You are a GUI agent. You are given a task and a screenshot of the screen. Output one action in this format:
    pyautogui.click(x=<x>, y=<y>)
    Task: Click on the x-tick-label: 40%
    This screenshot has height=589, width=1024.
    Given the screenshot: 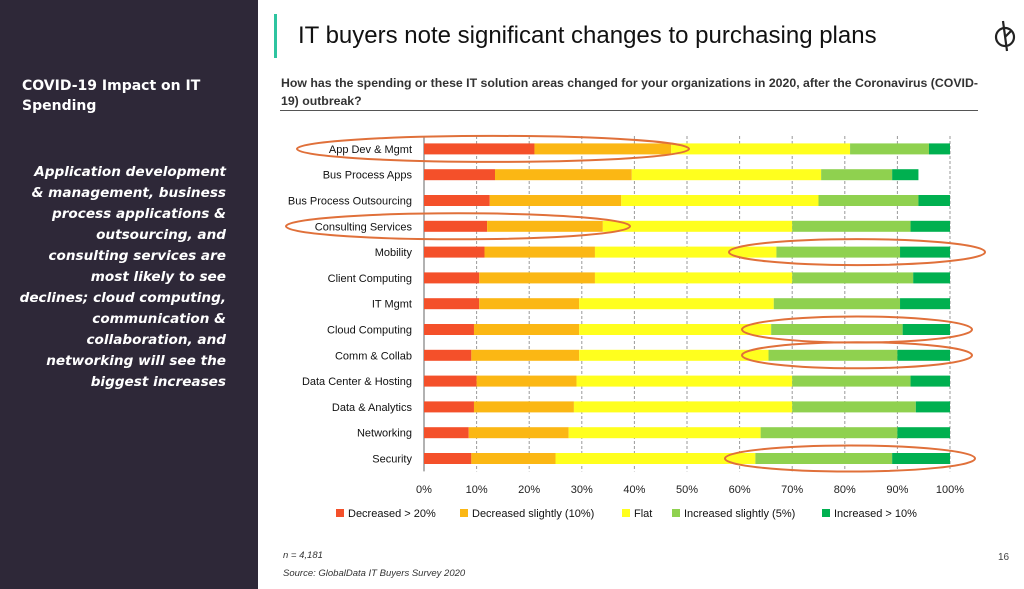 What is the action you would take?
    pyautogui.click(x=634, y=490)
    